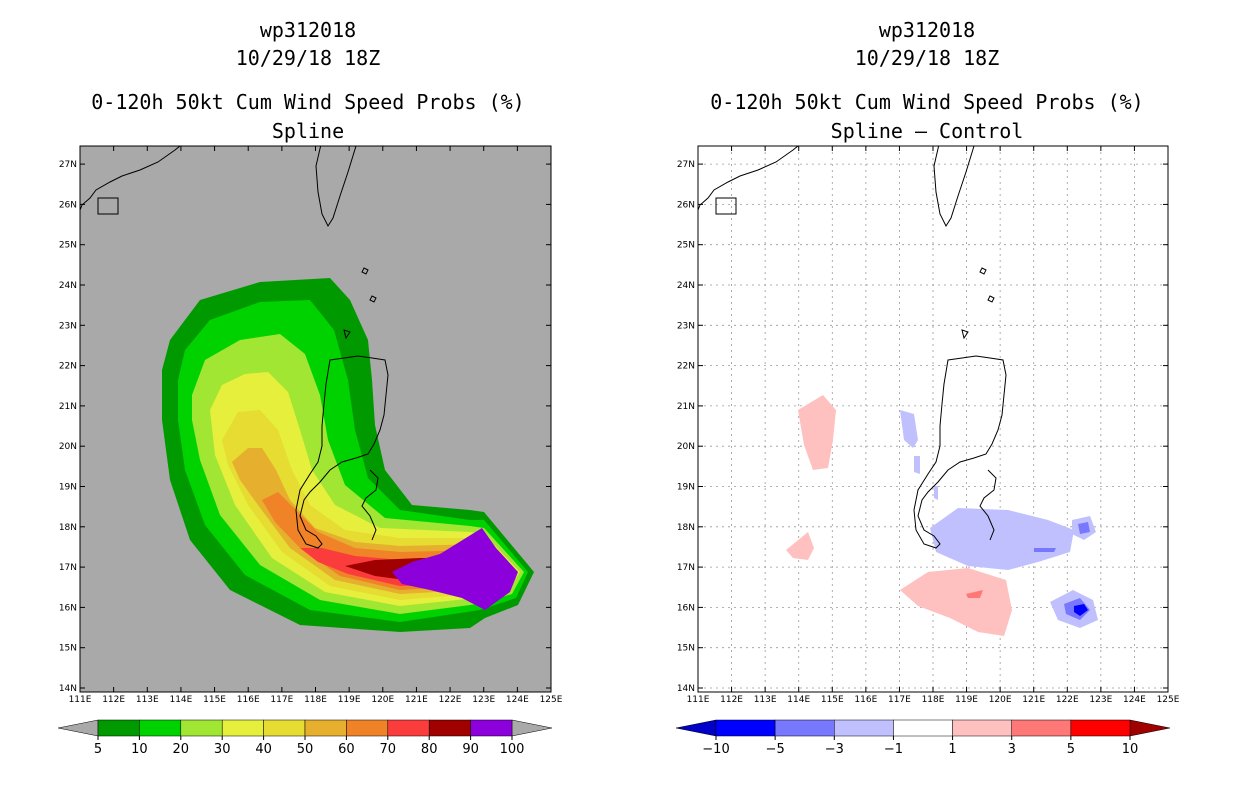  Describe the element at coordinates (78, 728) in the screenshot. I see `left-colorbar-arrow-left` at that location.